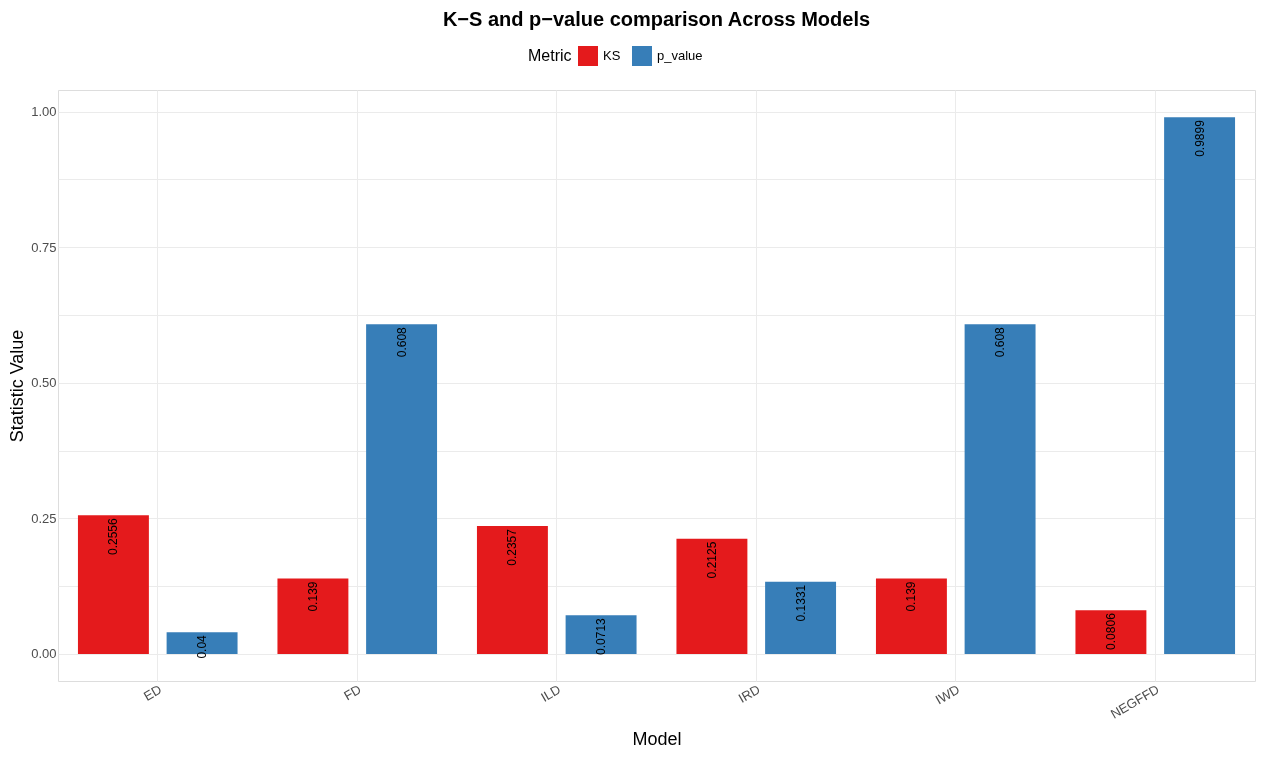  What do you see at coordinates (44, 518) in the screenshot?
I see `y-tick-label: 0.25` at bounding box center [44, 518].